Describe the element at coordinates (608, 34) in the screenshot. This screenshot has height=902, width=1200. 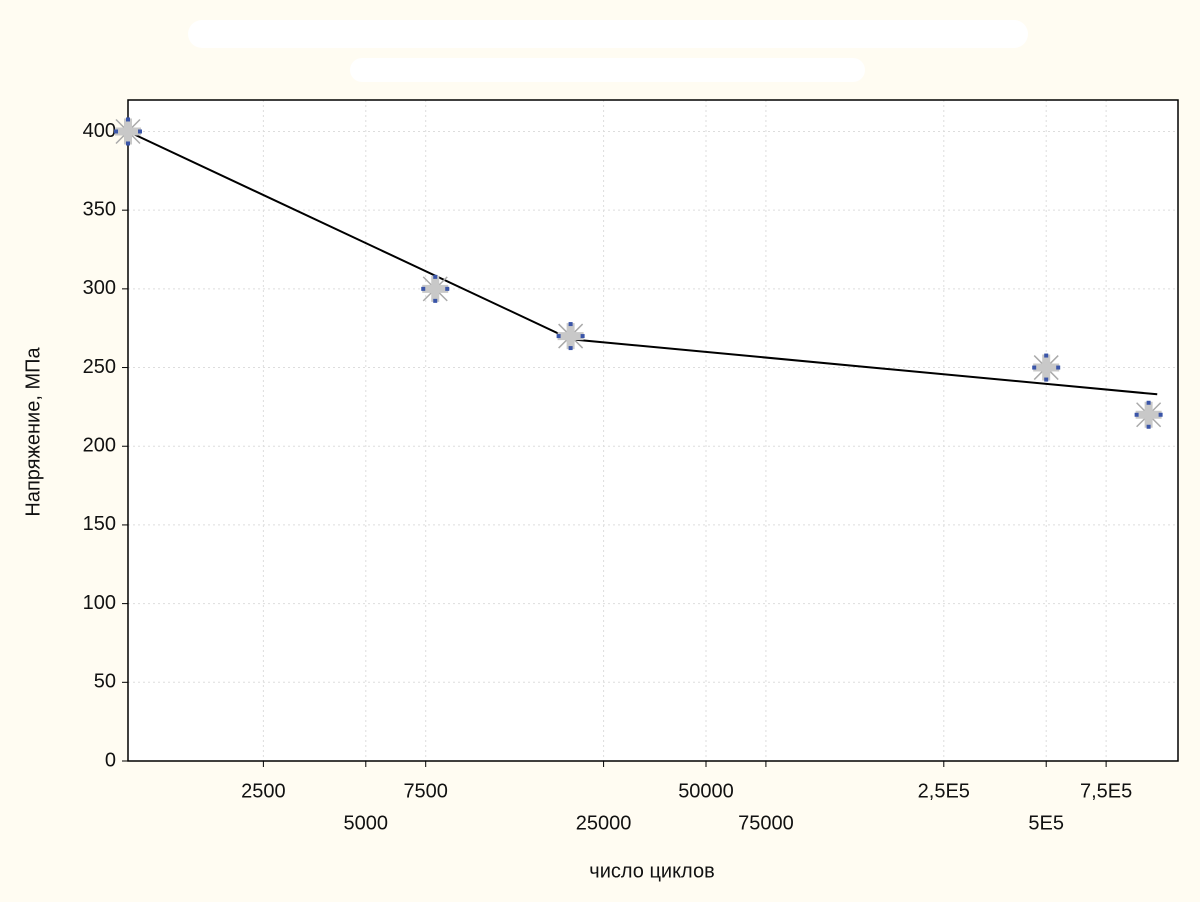
I see `blurred-title` at that location.